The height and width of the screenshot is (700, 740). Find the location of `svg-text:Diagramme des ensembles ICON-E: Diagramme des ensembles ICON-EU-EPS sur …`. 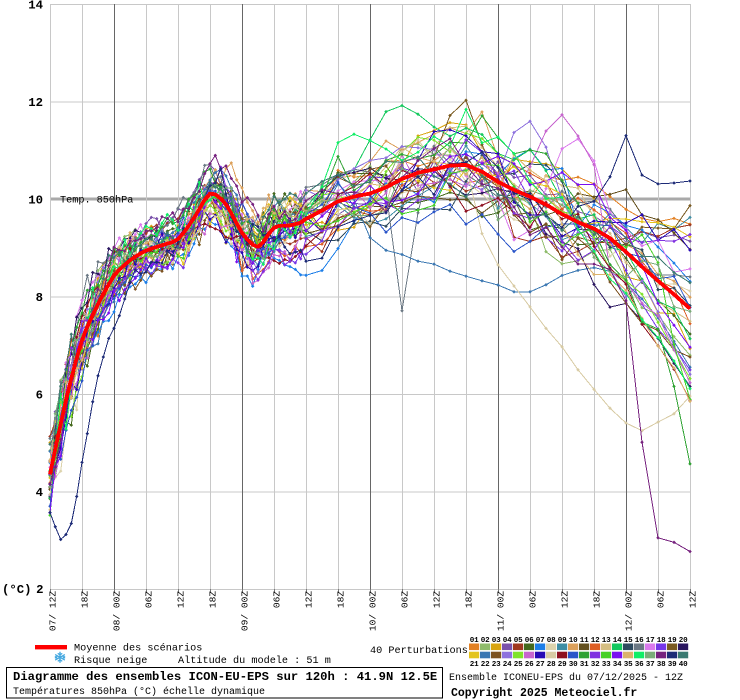

svg-text:Diagramme des ensembles ICON-E: Diagramme des ensembles ICON-EU-EPS sur … is located at coordinates (225, 677).